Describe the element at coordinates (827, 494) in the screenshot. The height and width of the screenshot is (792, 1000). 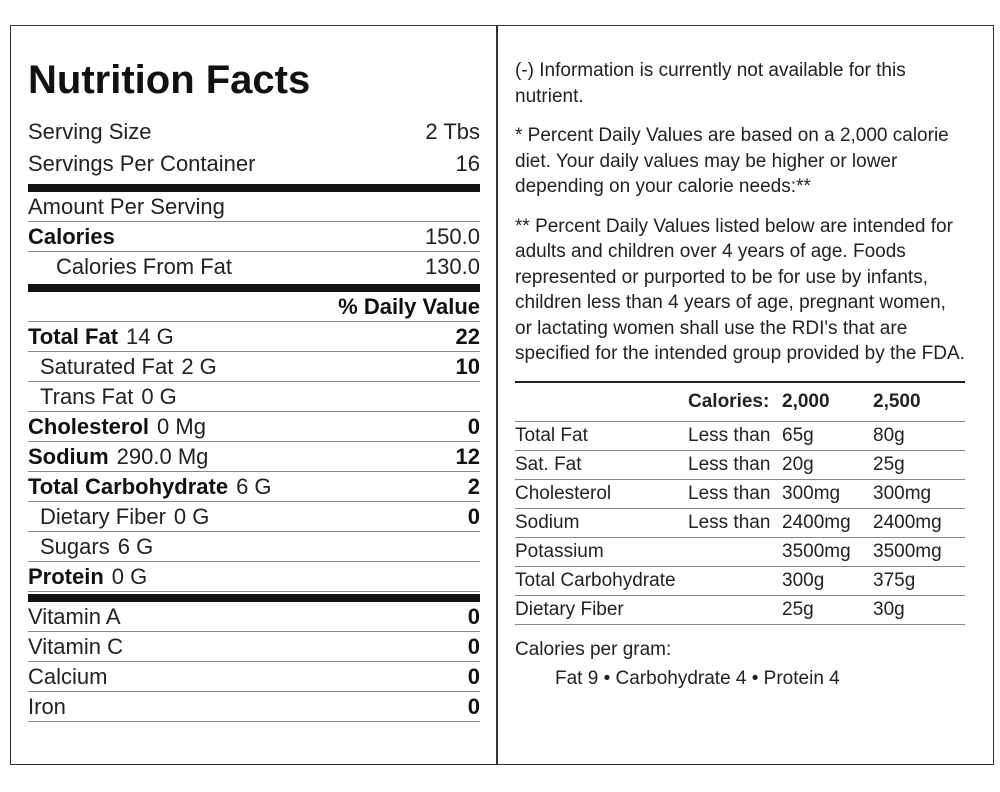
I see `row-value-2000: 300mg` at that location.